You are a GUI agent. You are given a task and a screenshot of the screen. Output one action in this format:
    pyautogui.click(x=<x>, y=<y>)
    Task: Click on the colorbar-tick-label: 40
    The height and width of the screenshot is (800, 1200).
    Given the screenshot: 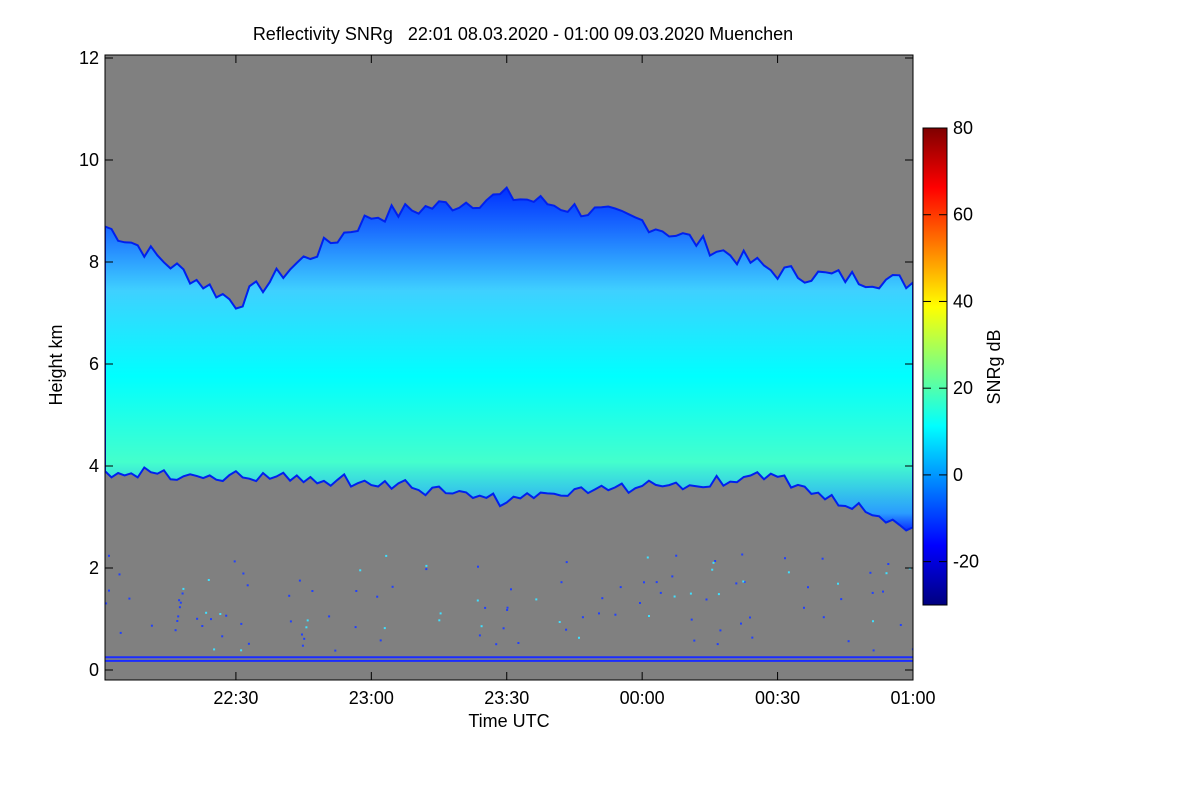 What is the action you would take?
    pyautogui.click(x=963, y=301)
    